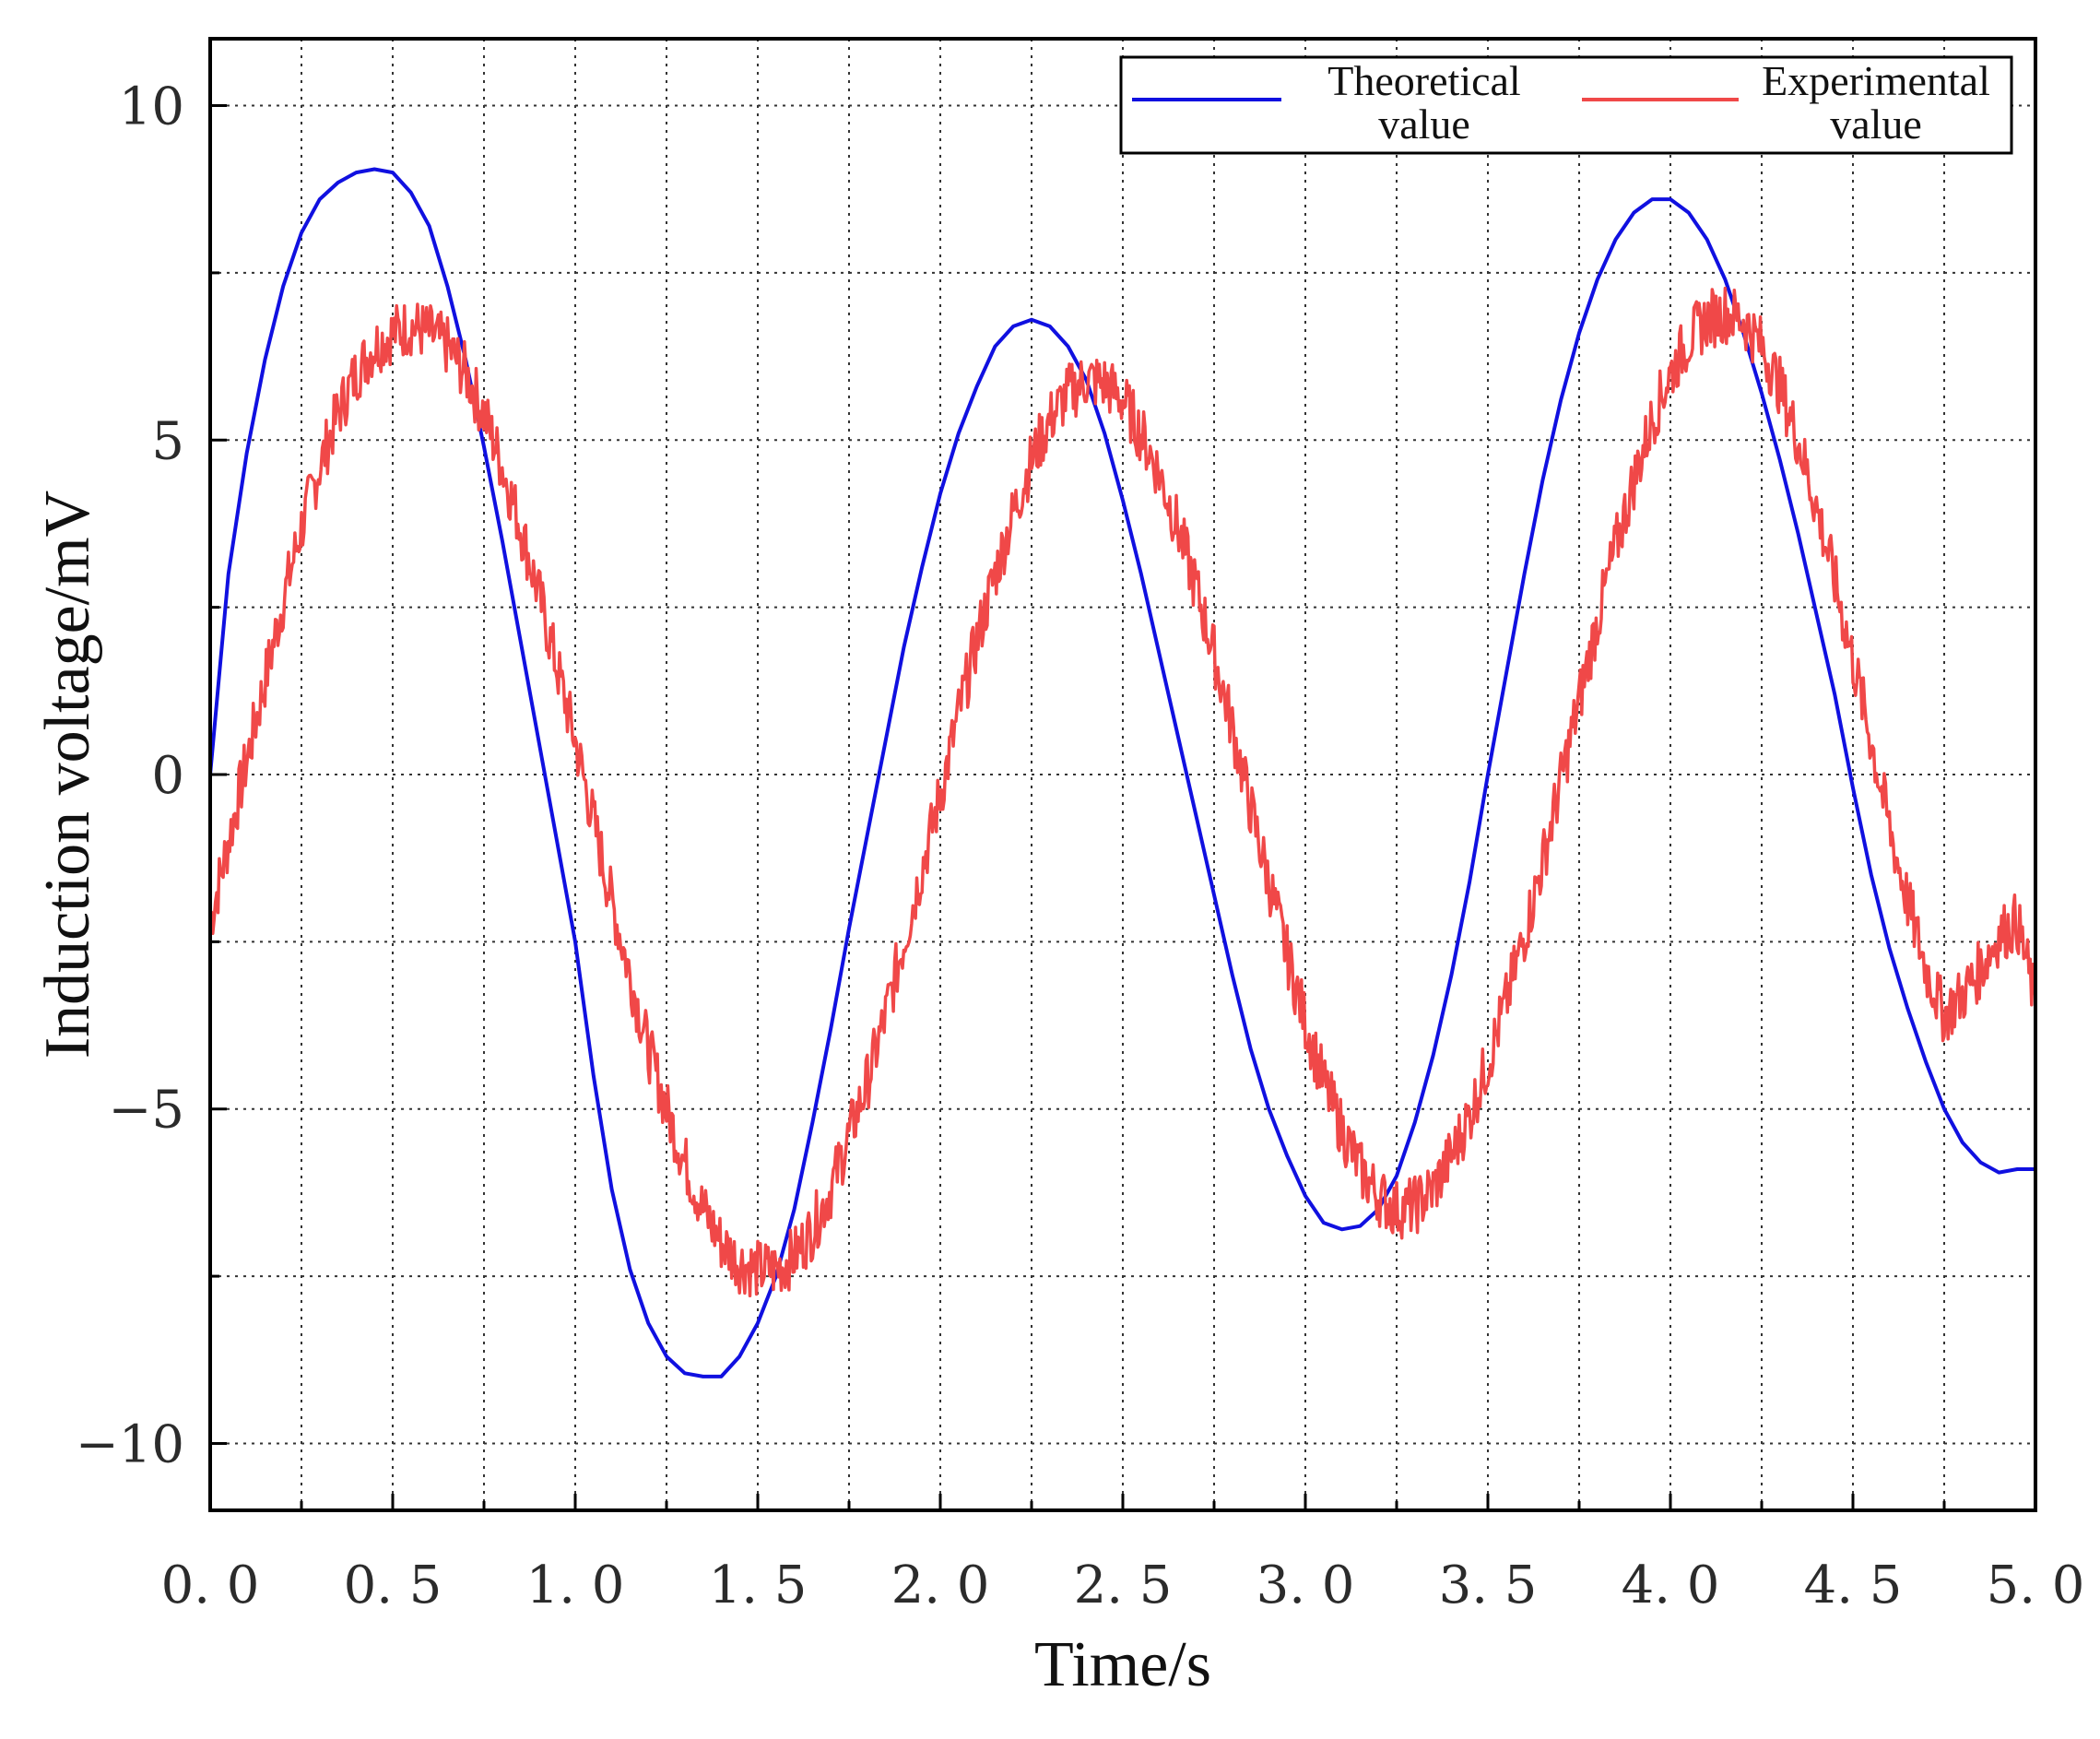  Describe the element at coordinates (1424, 80) in the screenshot. I see `legend-label-theoretical-line1: Theoretical` at that location.